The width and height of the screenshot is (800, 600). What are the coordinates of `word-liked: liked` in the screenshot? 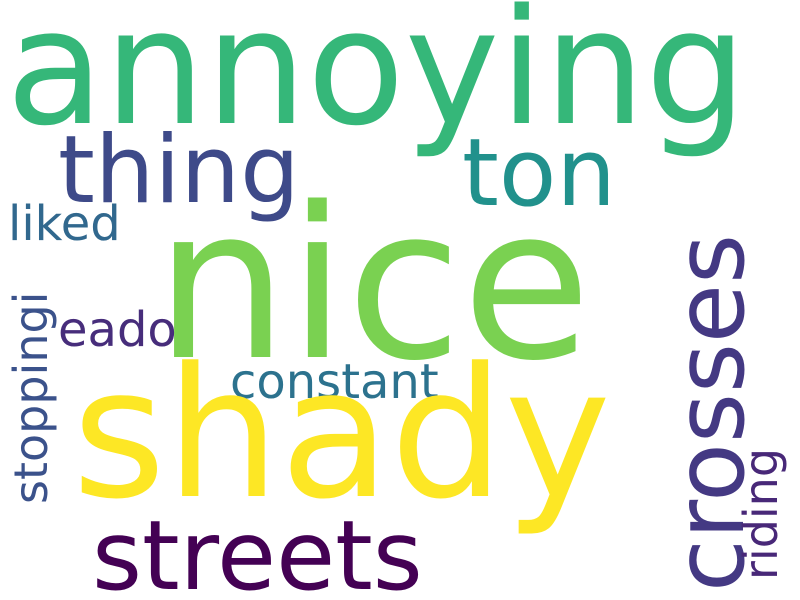 It's located at (64, 224).